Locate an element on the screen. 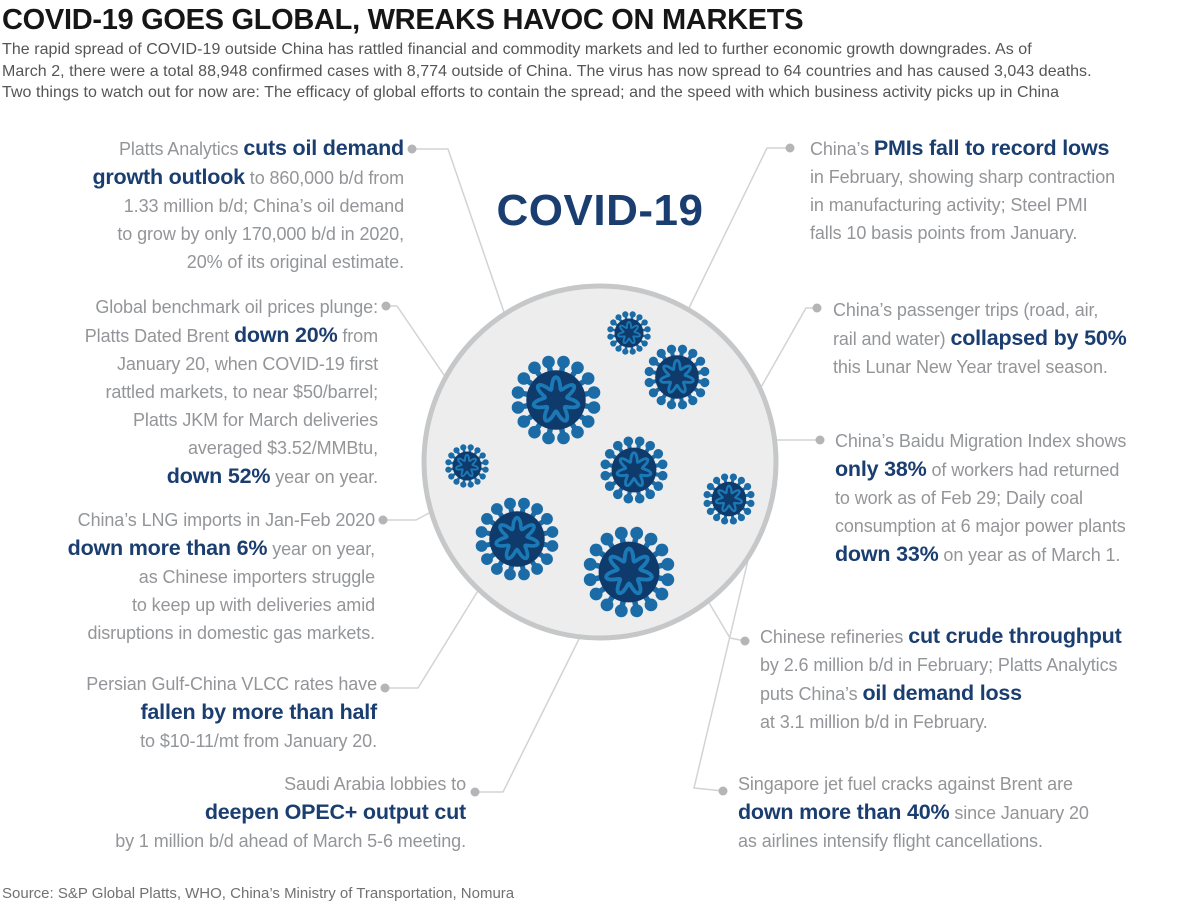 The width and height of the screenshot is (1200, 907). callout-line: Saudi Arabia lobbies to is located at coordinates (375, 784).